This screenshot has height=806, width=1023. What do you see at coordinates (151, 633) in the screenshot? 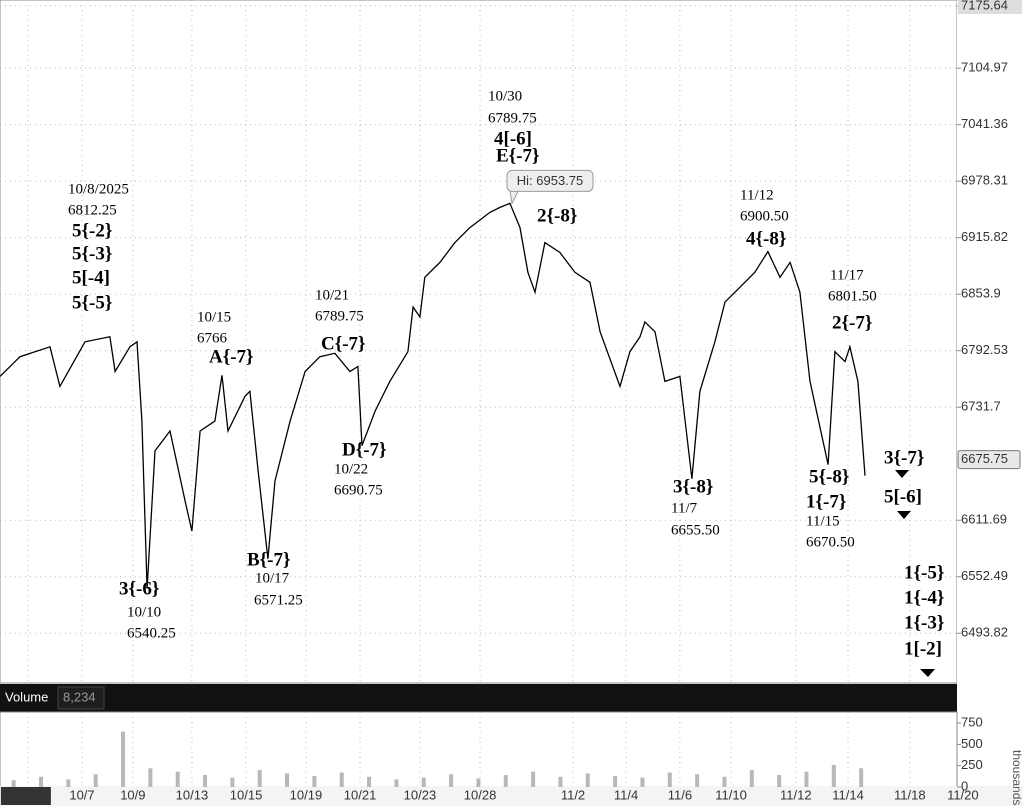
I see `annotation: 6540.25` at bounding box center [151, 633].